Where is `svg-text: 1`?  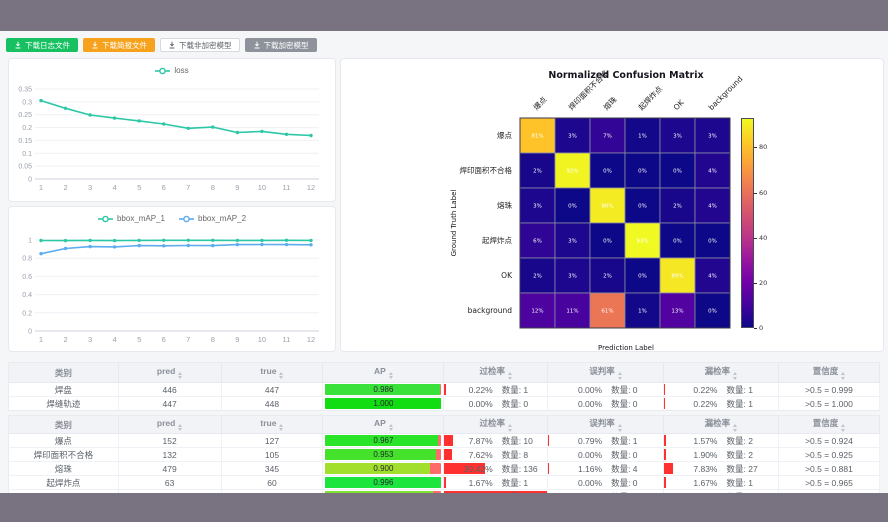
svg-text: 1 is located at coordinates (30, 241).